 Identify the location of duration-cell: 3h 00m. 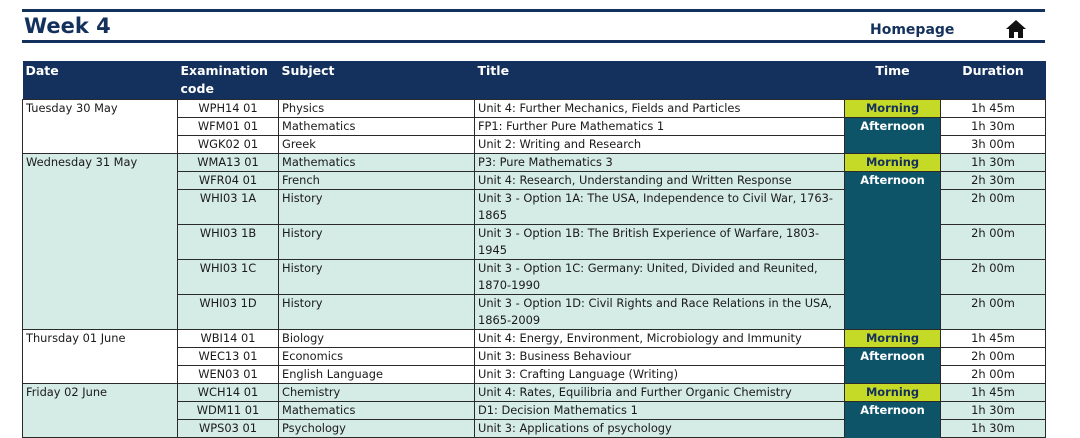
(993, 144).